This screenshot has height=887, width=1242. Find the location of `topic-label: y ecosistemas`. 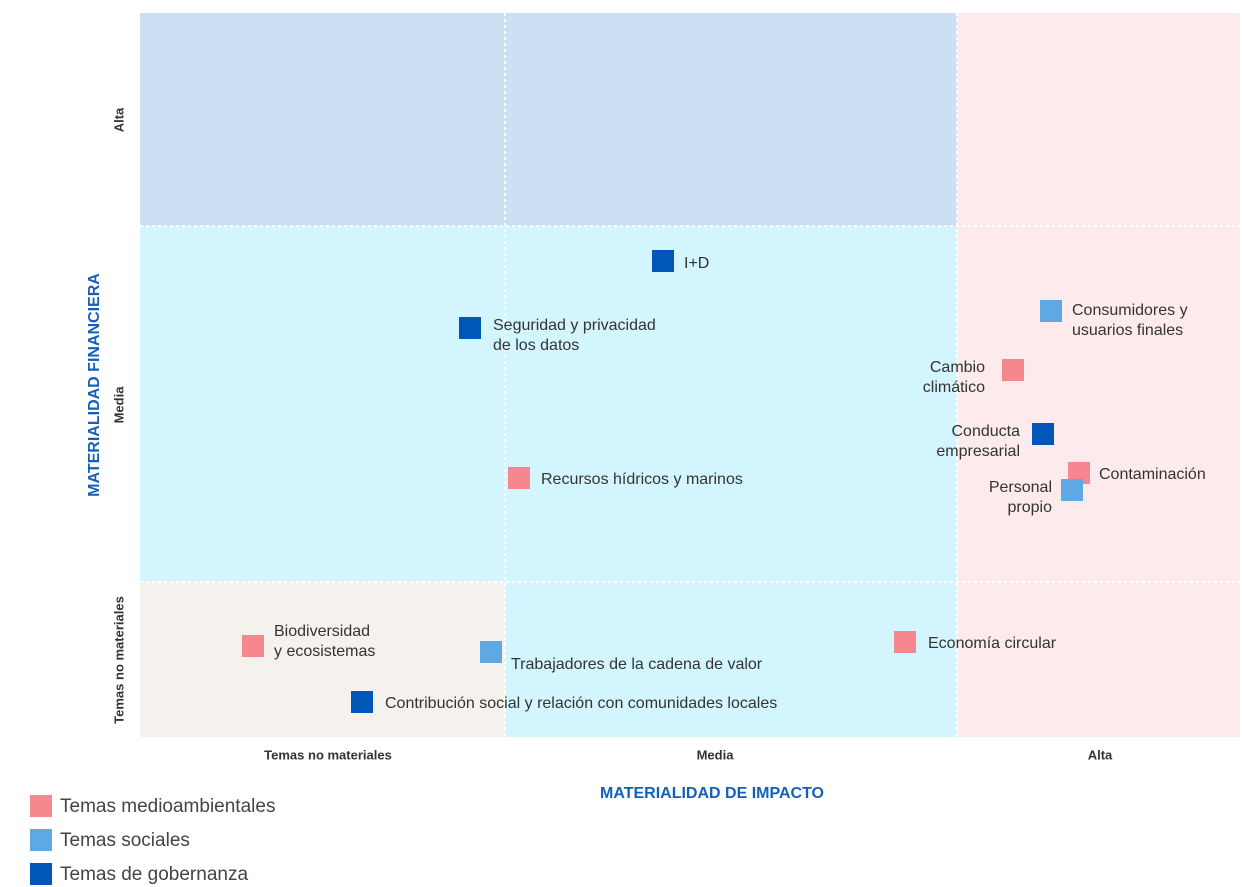

topic-label: y ecosistemas is located at coordinates (324, 651).